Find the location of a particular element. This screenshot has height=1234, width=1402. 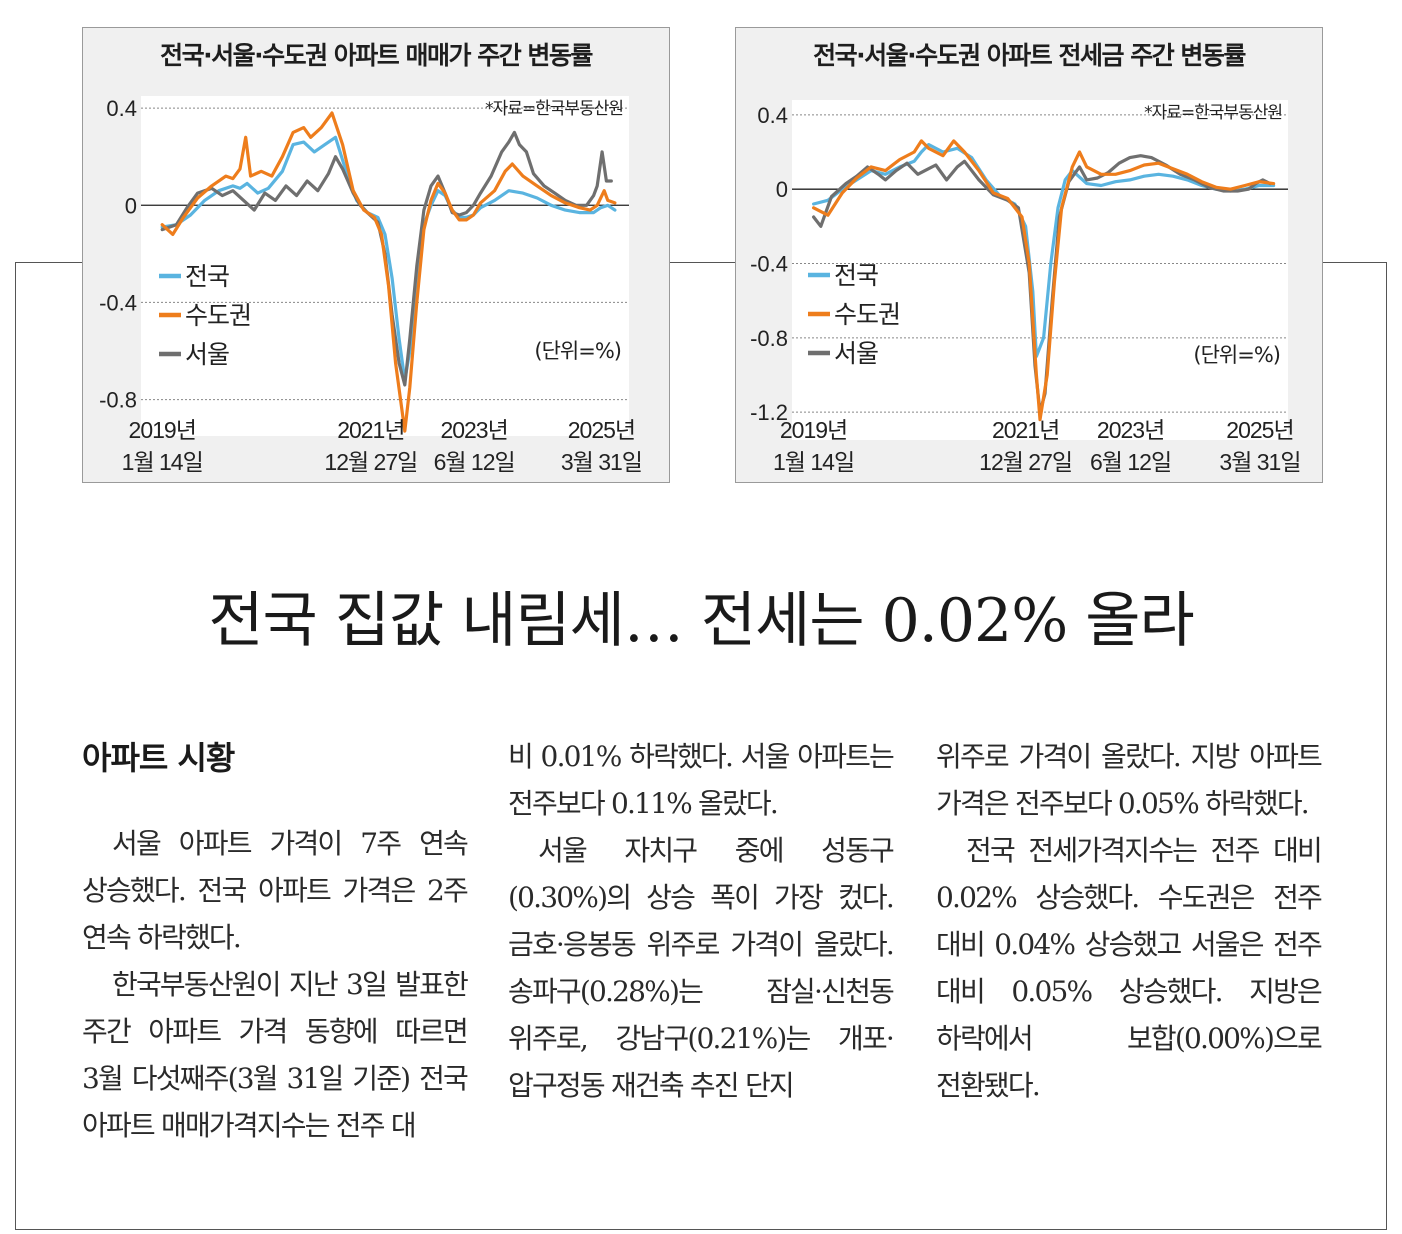

series-line-seoul is located at coordinates (386, 258).